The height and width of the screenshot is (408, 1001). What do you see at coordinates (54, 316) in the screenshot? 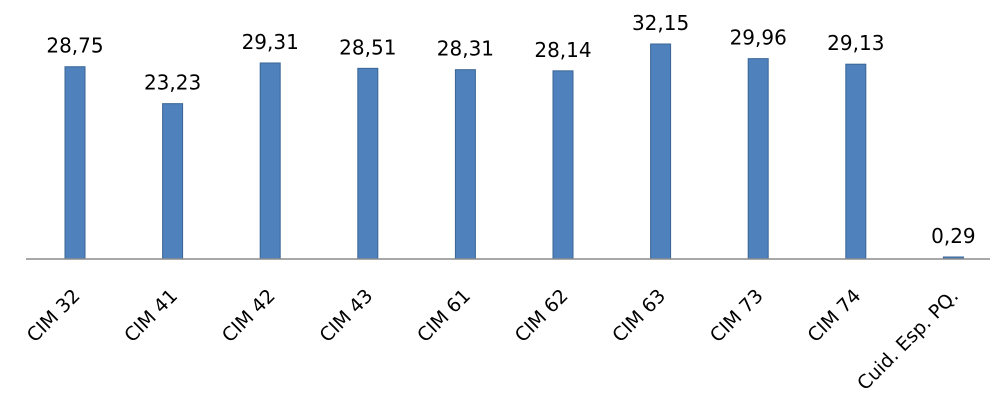
I see `x-tick-label-1: CIM 32` at bounding box center [54, 316].